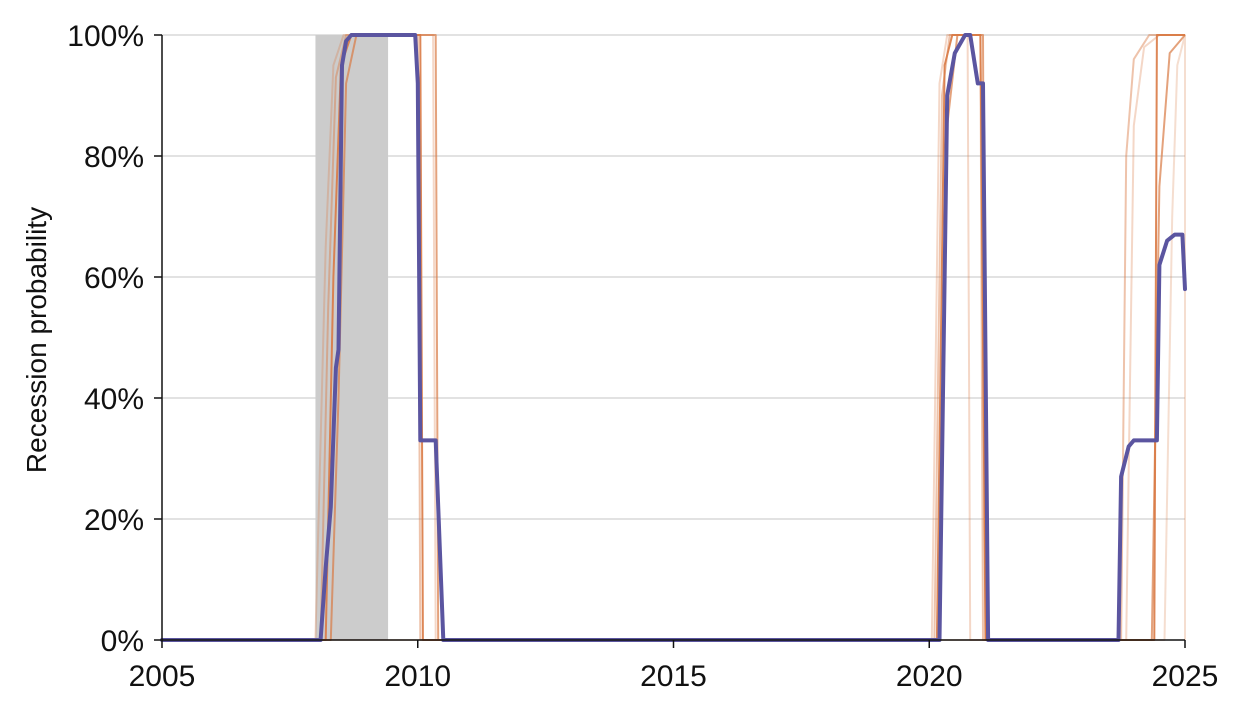 This screenshot has width=1240, height=715. I want to click on y-tick-label: 80%, so click(114, 157).